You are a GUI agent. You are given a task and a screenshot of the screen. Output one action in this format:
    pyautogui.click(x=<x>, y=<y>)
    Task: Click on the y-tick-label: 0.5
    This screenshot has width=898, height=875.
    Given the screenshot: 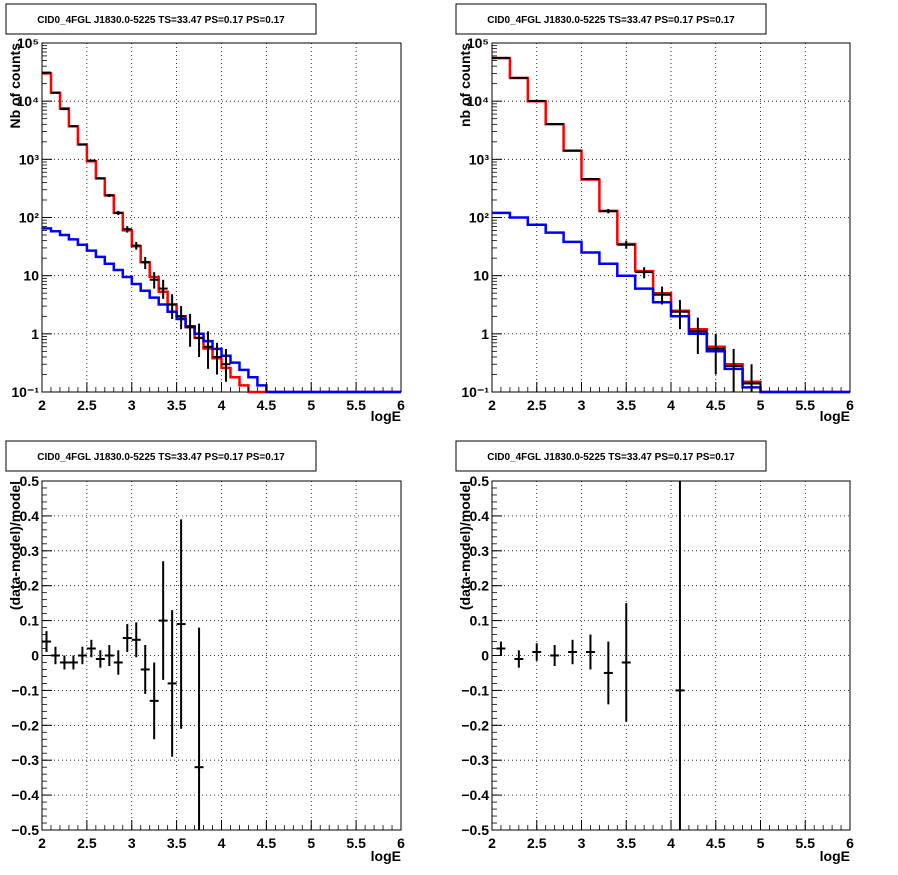 What is the action you would take?
    pyautogui.click(x=30, y=481)
    